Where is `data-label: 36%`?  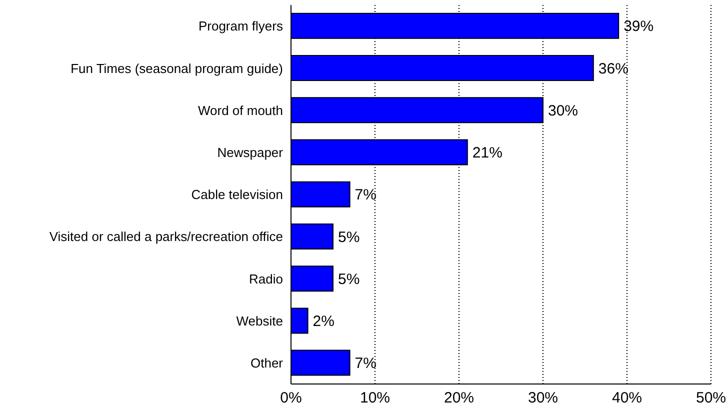
data-label: 36% is located at coordinates (613, 69).